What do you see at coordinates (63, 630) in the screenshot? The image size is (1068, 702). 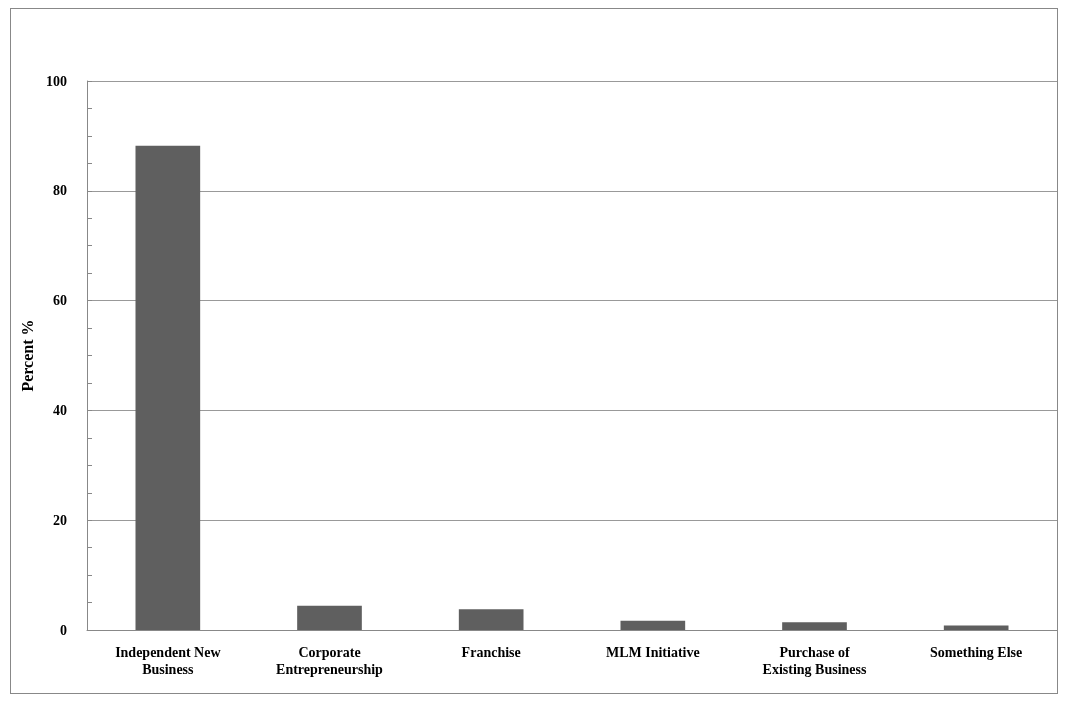 I see `y-tick-label: 0` at bounding box center [63, 630].